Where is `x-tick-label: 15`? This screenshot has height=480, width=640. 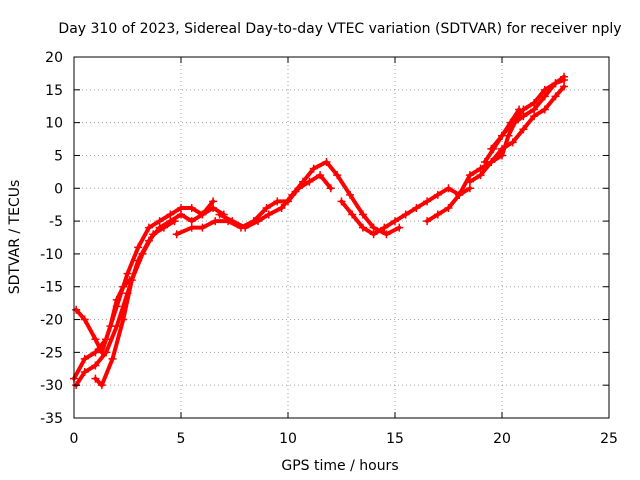
x-tick-label: 15 is located at coordinates (395, 439).